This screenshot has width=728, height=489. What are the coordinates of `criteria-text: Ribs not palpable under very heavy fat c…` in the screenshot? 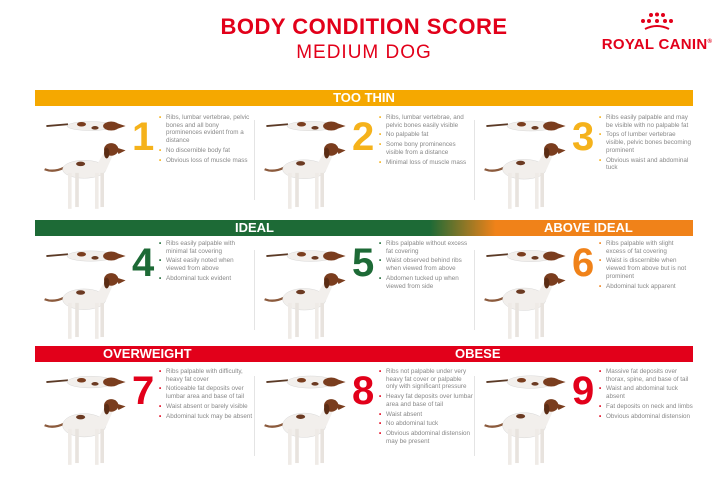 It's located at (426, 379).